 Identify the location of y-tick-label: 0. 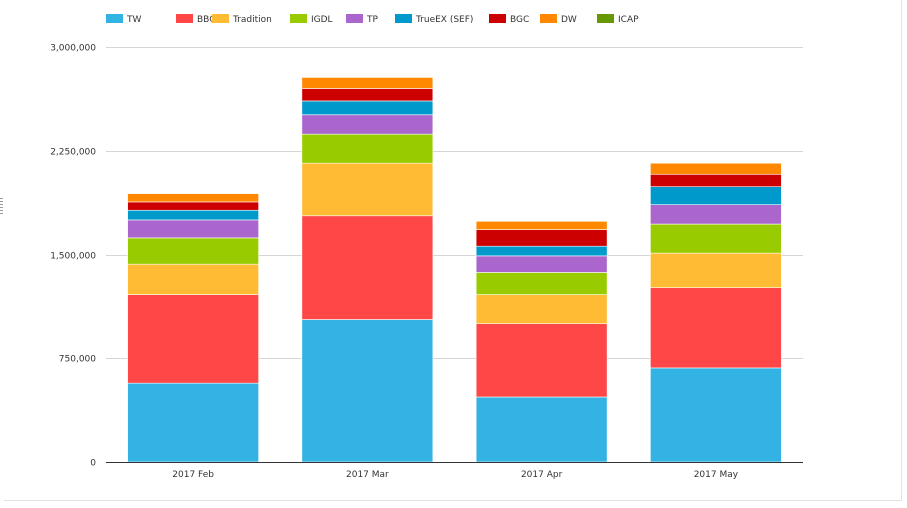
(93, 464).